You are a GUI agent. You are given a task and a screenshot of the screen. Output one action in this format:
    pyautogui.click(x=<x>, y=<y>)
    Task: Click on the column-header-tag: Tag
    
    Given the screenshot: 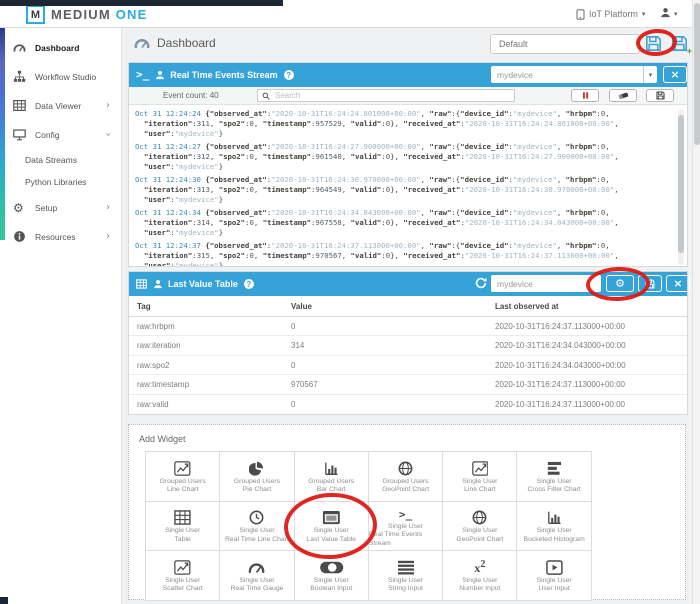 What is the action you would take?
    pyautogui.click(x=144, y=306)
    